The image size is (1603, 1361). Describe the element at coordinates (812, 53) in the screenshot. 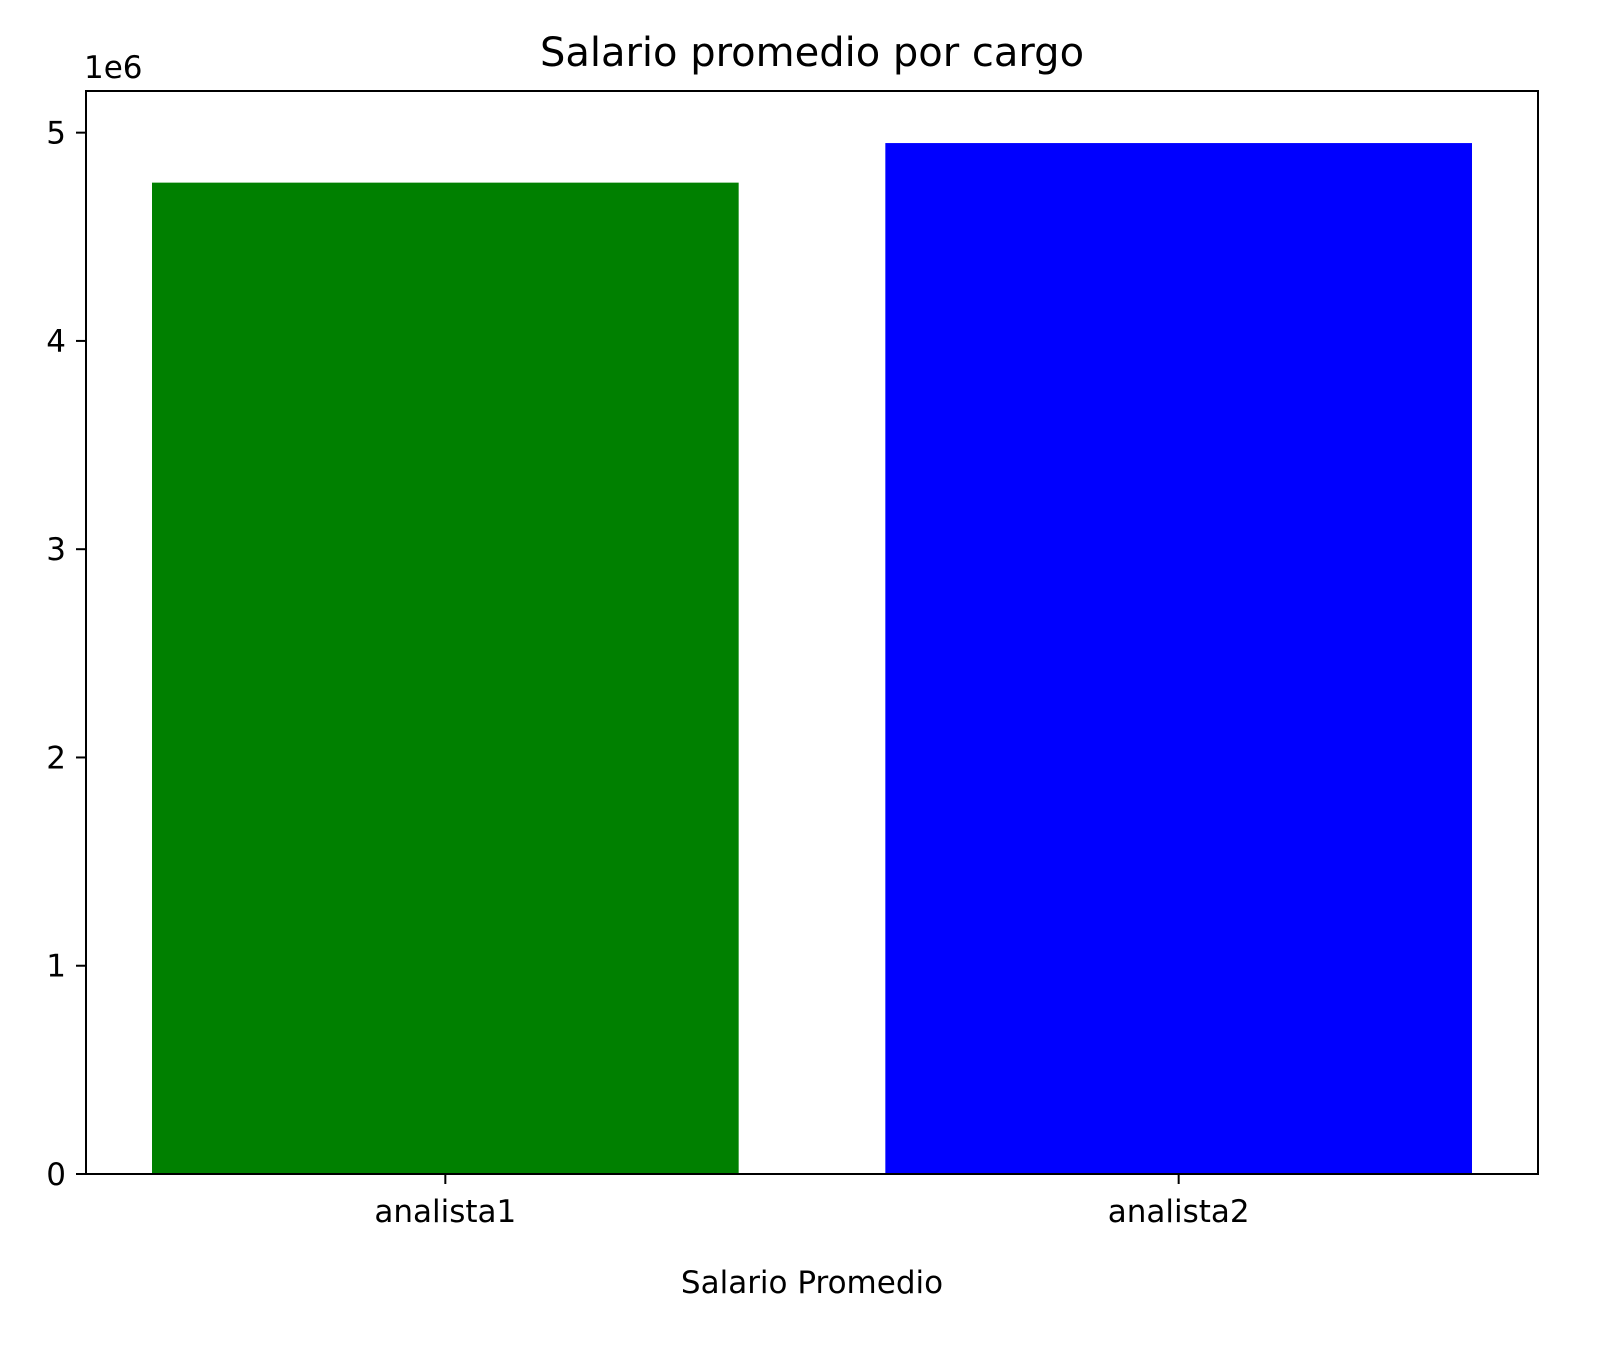

I see `chart-title: Salario promedio por cargo` at that location.